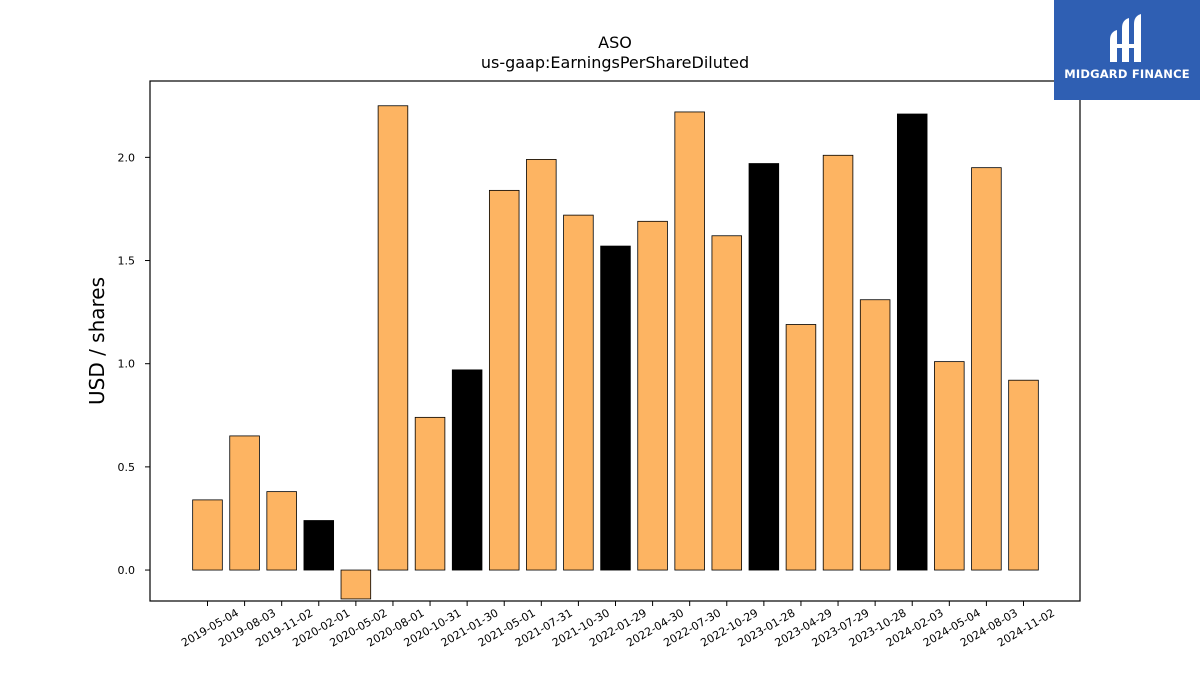  Describe the element at coordinates (1127, 74) in the screenshot. I see `brand-name: MIDGARD FINANCE` at that location.